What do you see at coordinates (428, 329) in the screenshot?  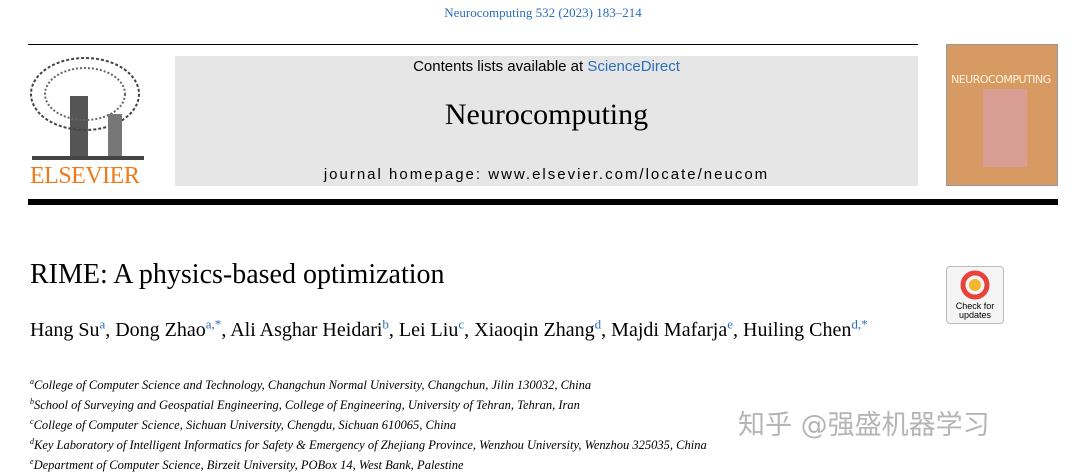 I see `author-name: Lei Liu` at bounding box center [428, 329].